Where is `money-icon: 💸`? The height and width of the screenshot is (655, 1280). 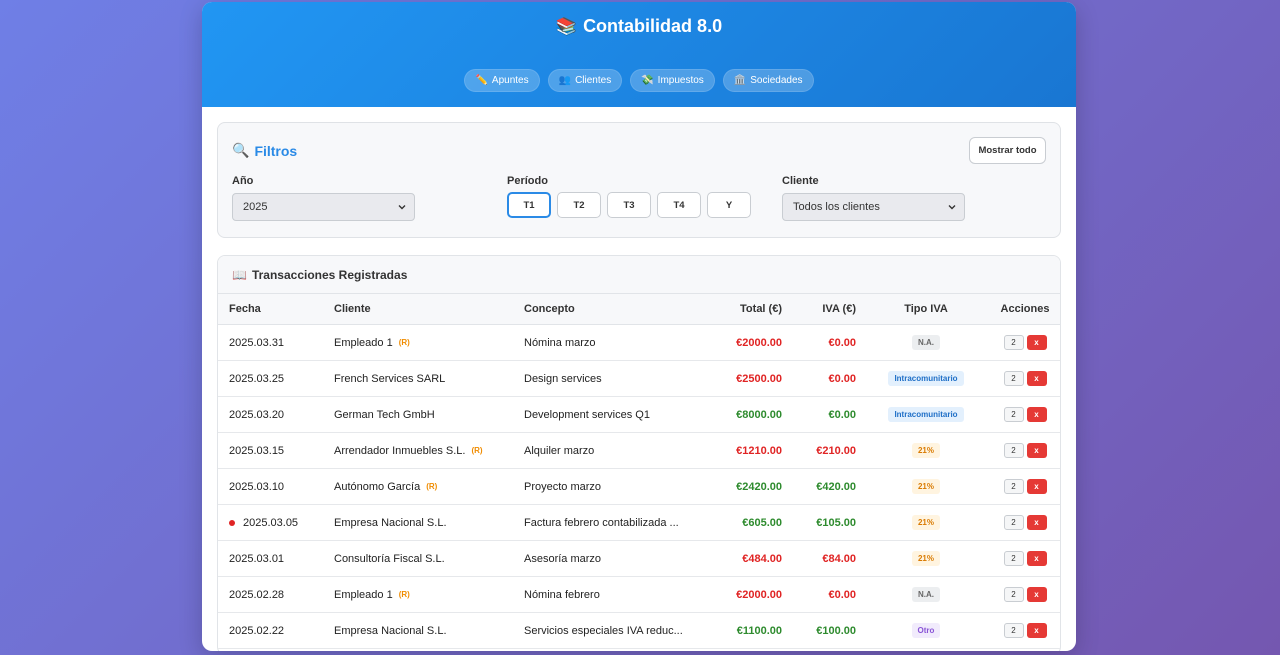
money-icon: 💸 is located at coordinates (647, 80).